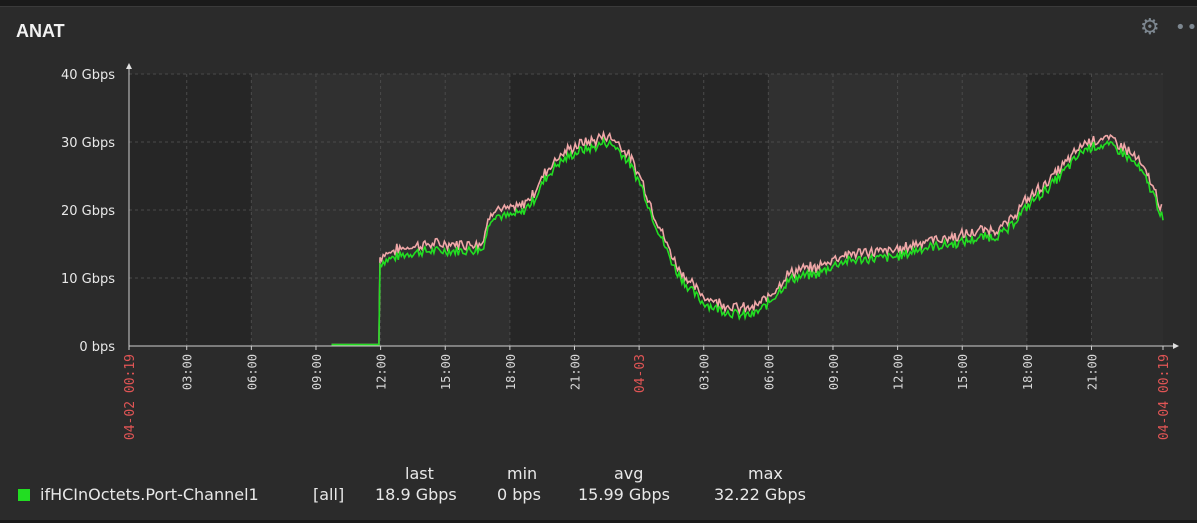  Describe the element at coordinates (329, 494) in the screenshot. I see `legend-range: [all]` at that location.